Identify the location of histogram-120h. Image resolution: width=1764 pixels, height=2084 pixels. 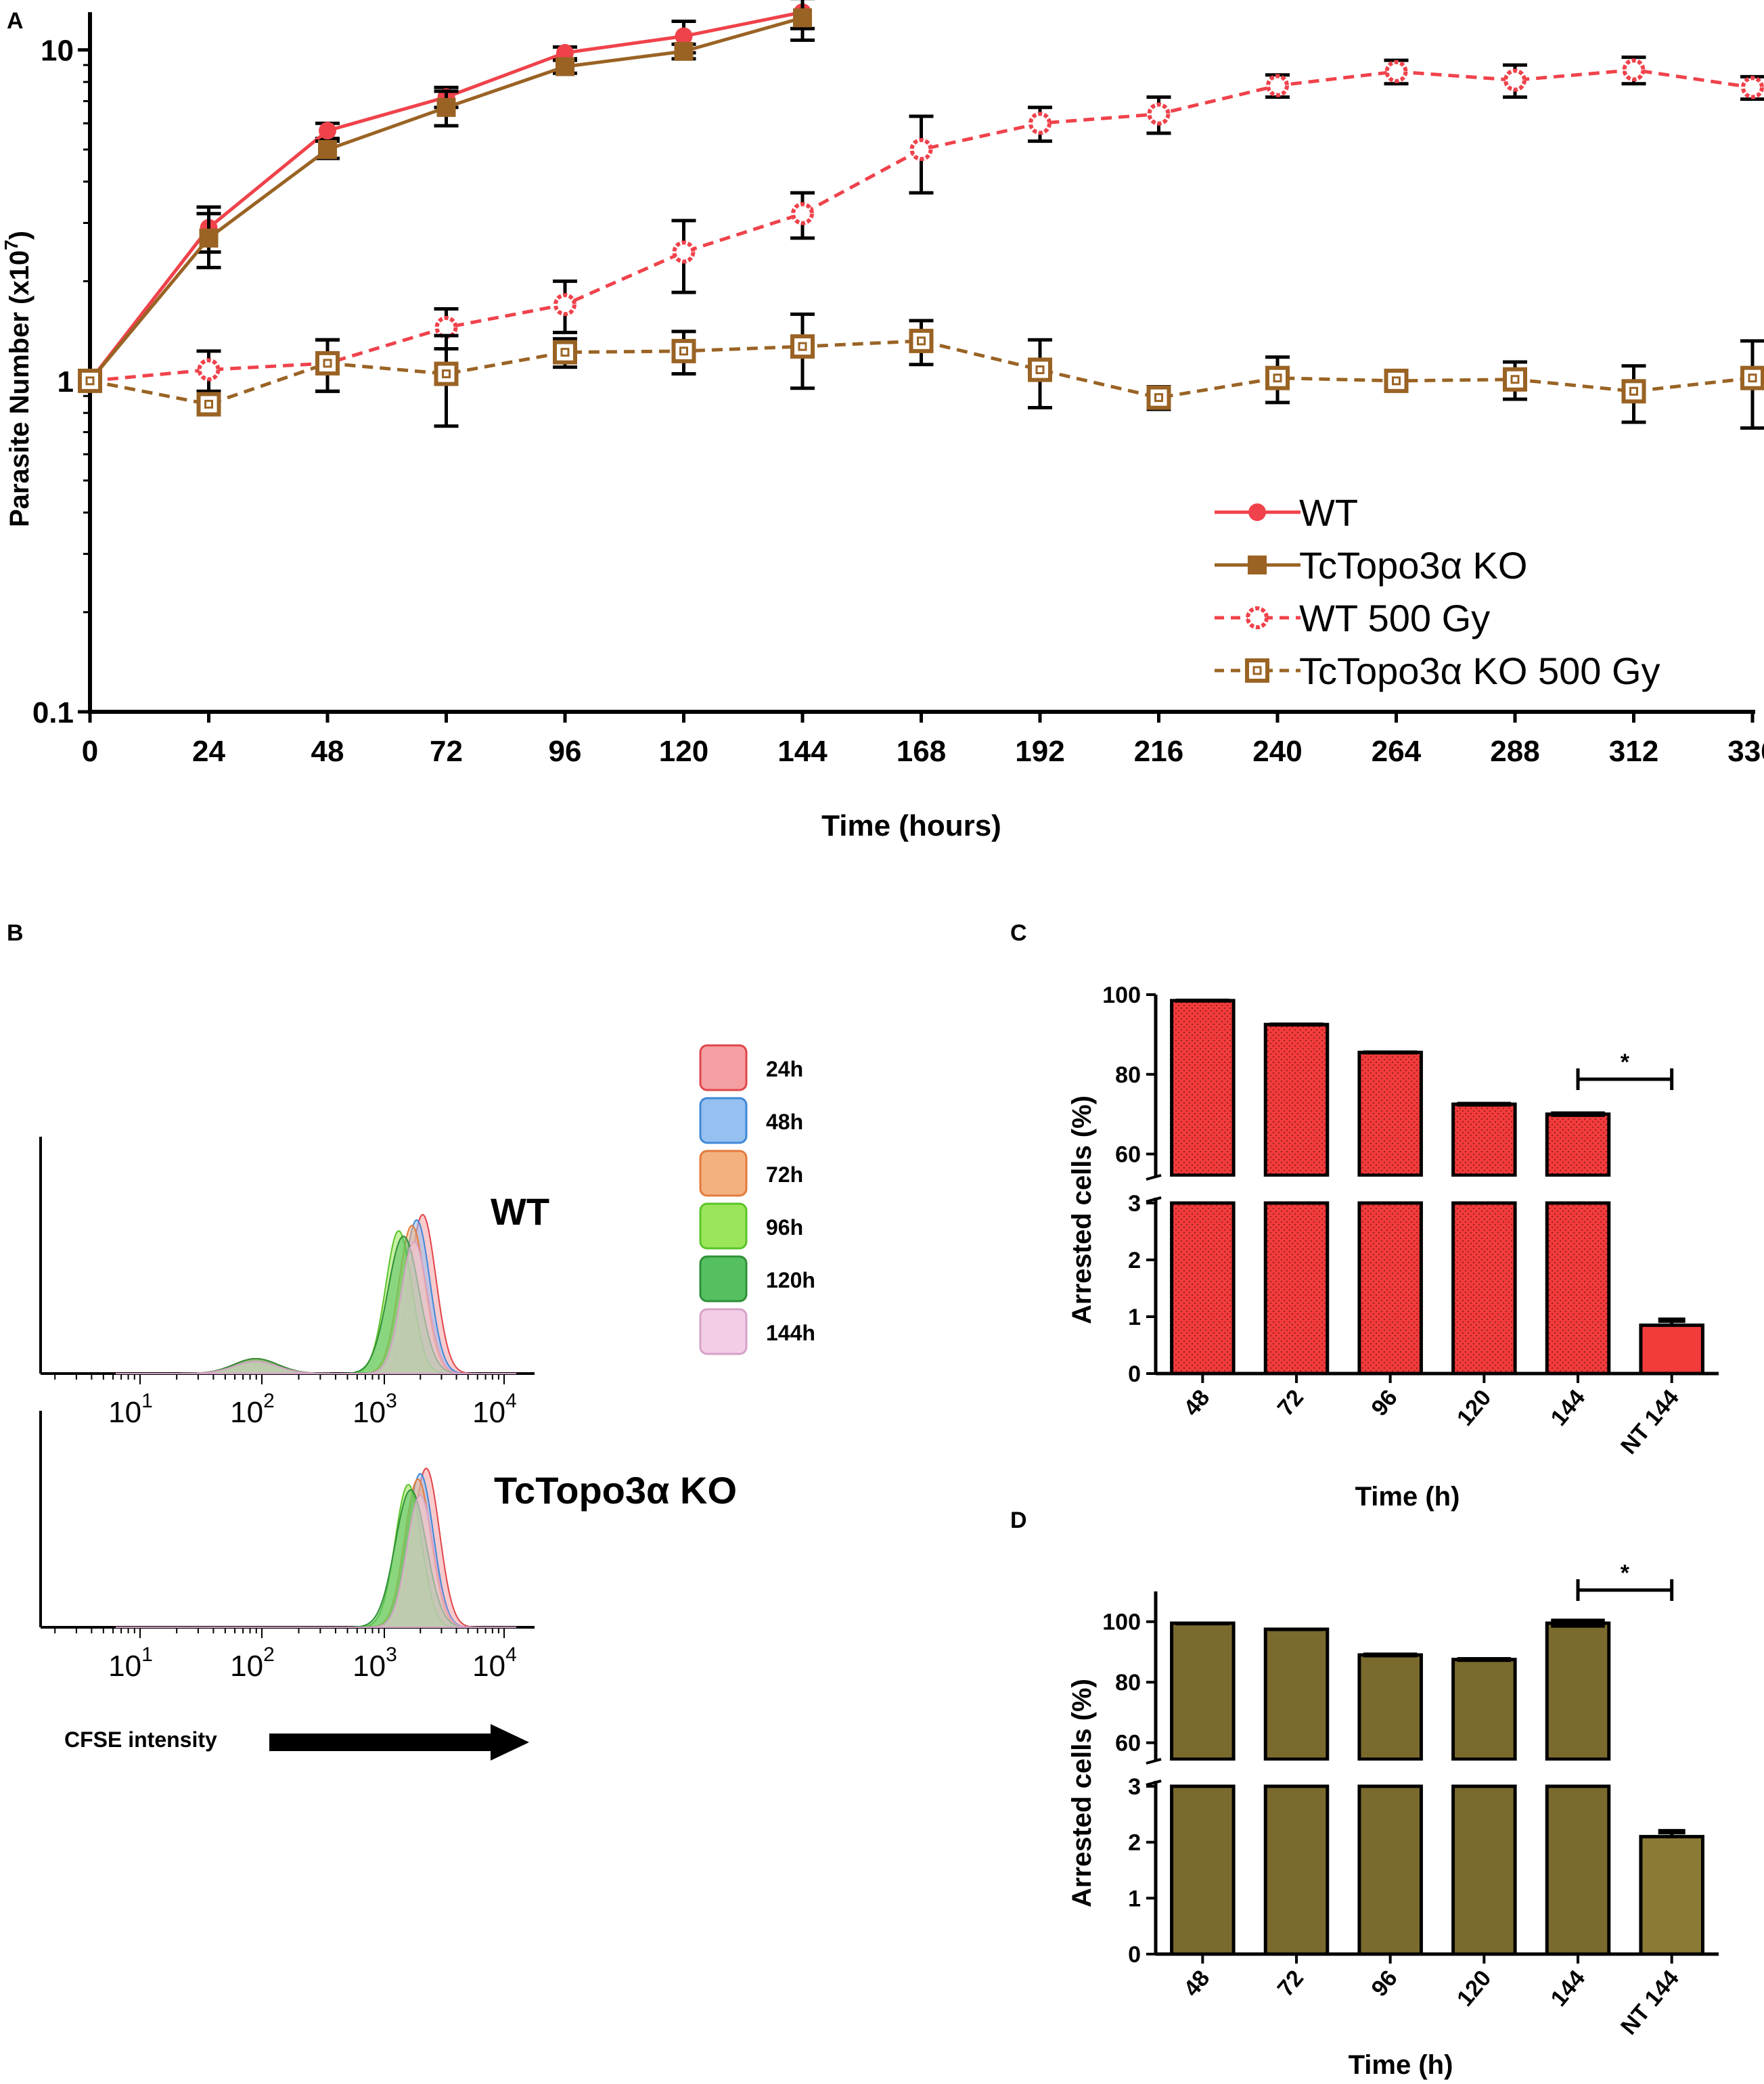
(316, 1558).